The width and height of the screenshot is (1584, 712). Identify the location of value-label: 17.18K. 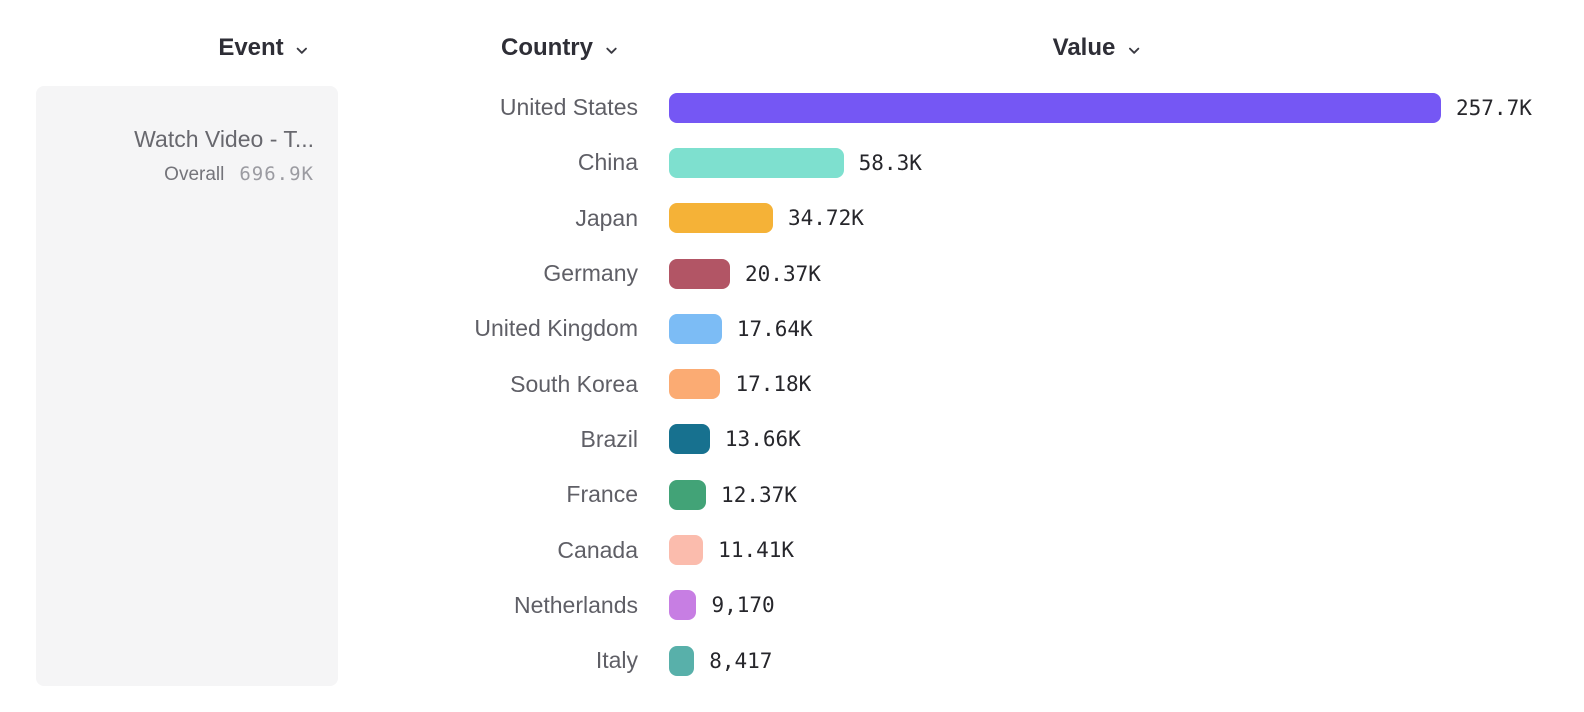
(773, 384).